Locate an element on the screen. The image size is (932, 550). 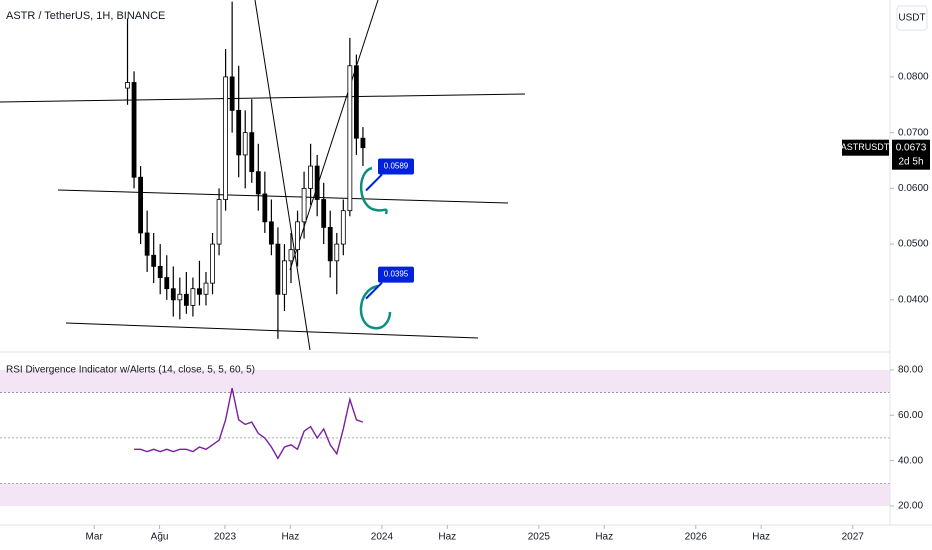
y-tick-label: 20.00 is located at coordinates (910, 506).